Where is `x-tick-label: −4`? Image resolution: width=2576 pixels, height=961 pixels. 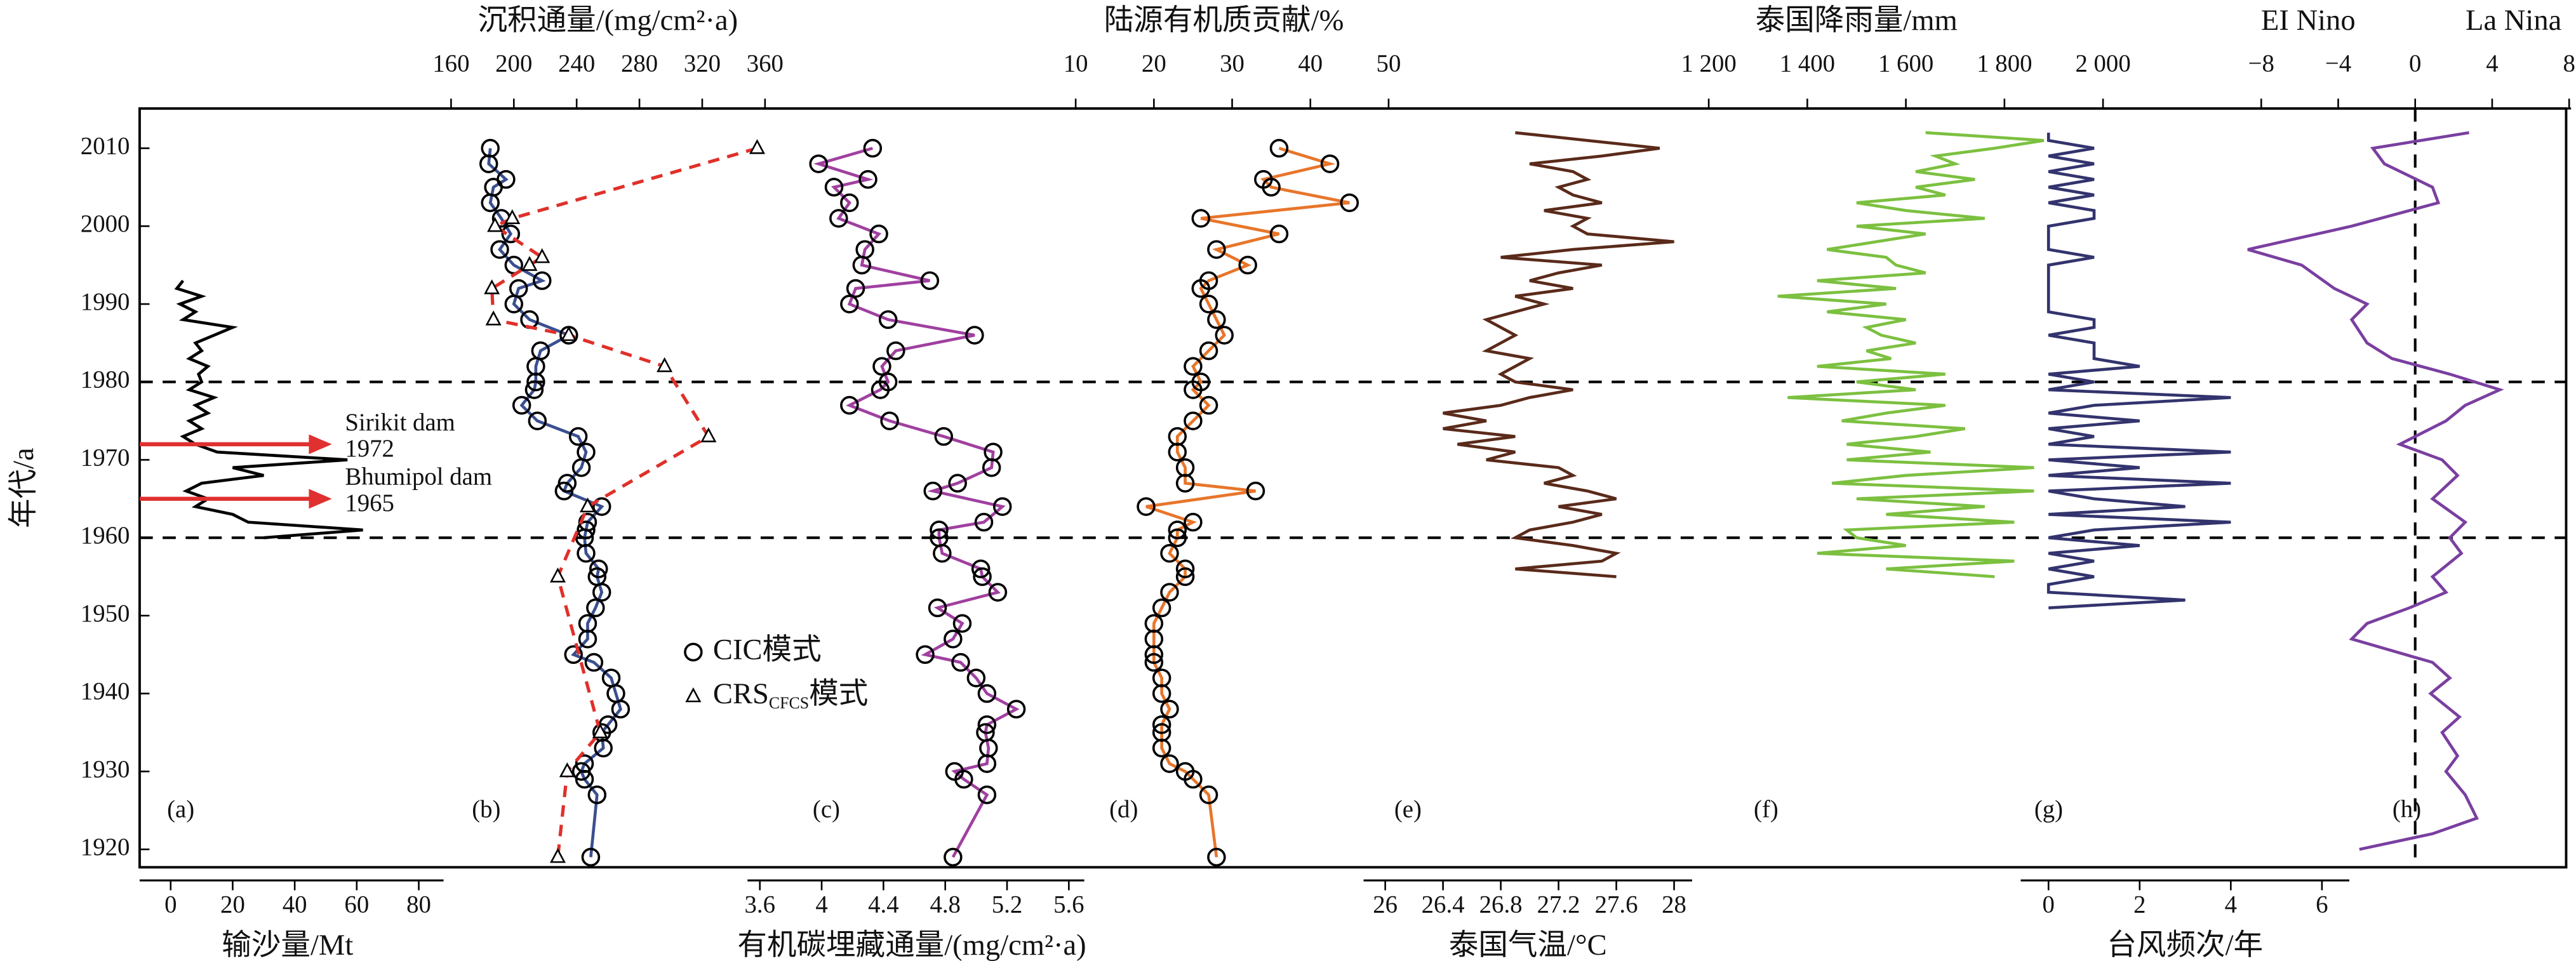 x-tick-label: −4 is located at coordinates (2338, 64).